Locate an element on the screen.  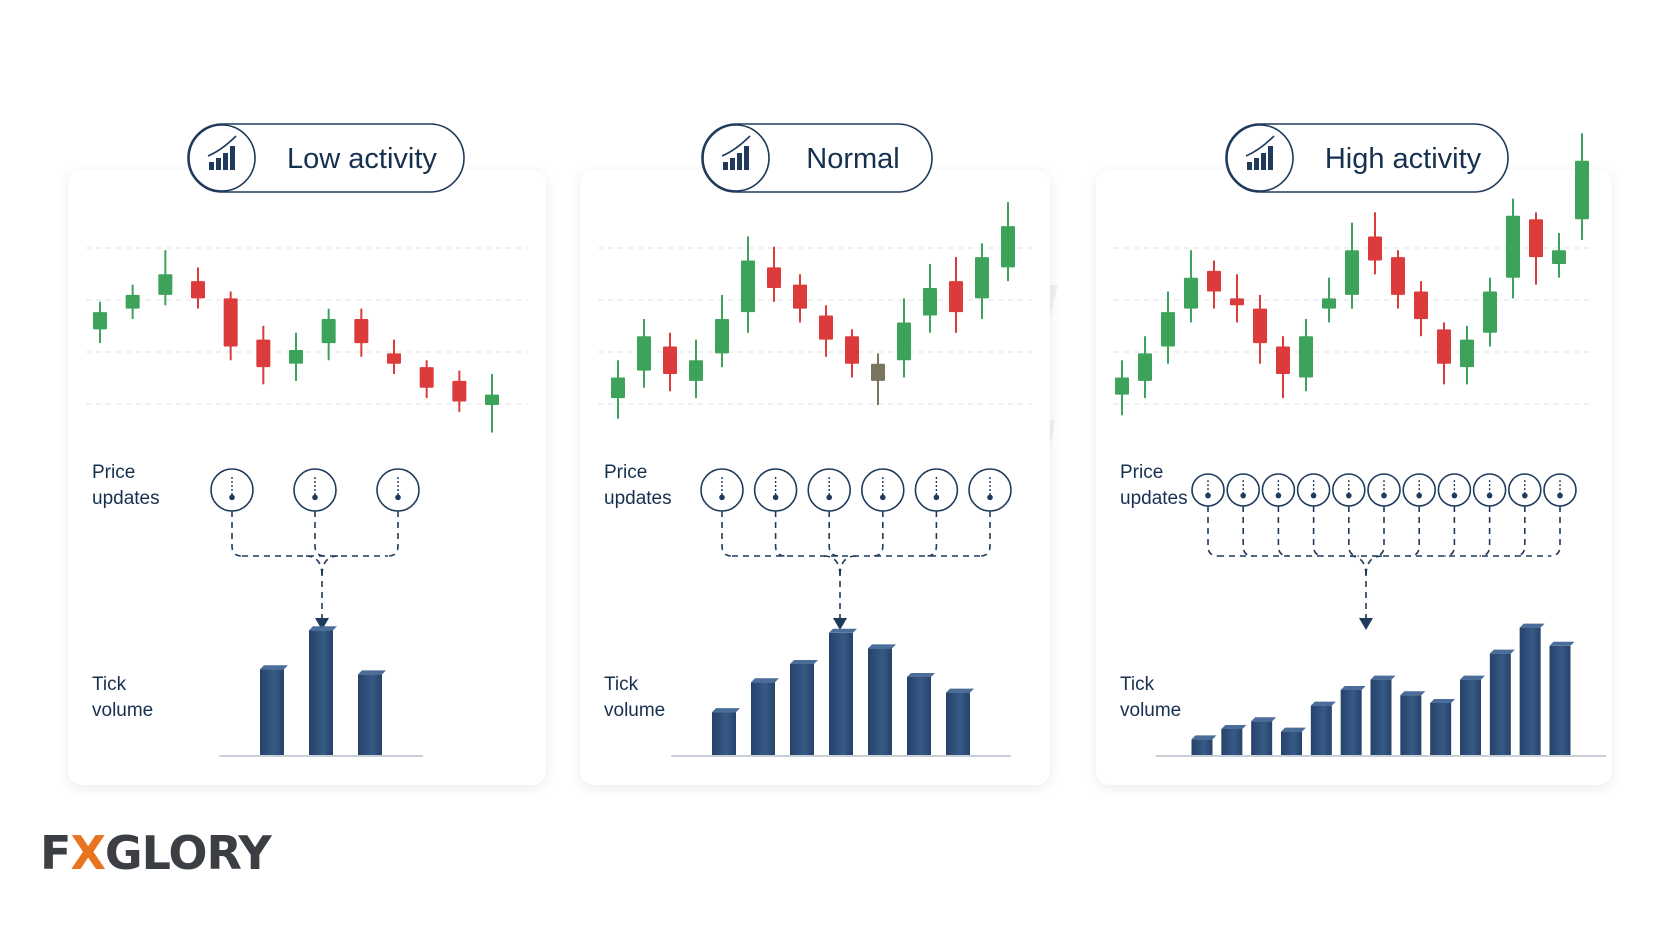
activity-title-pill: Low activity is located at coordinates (326, 158).